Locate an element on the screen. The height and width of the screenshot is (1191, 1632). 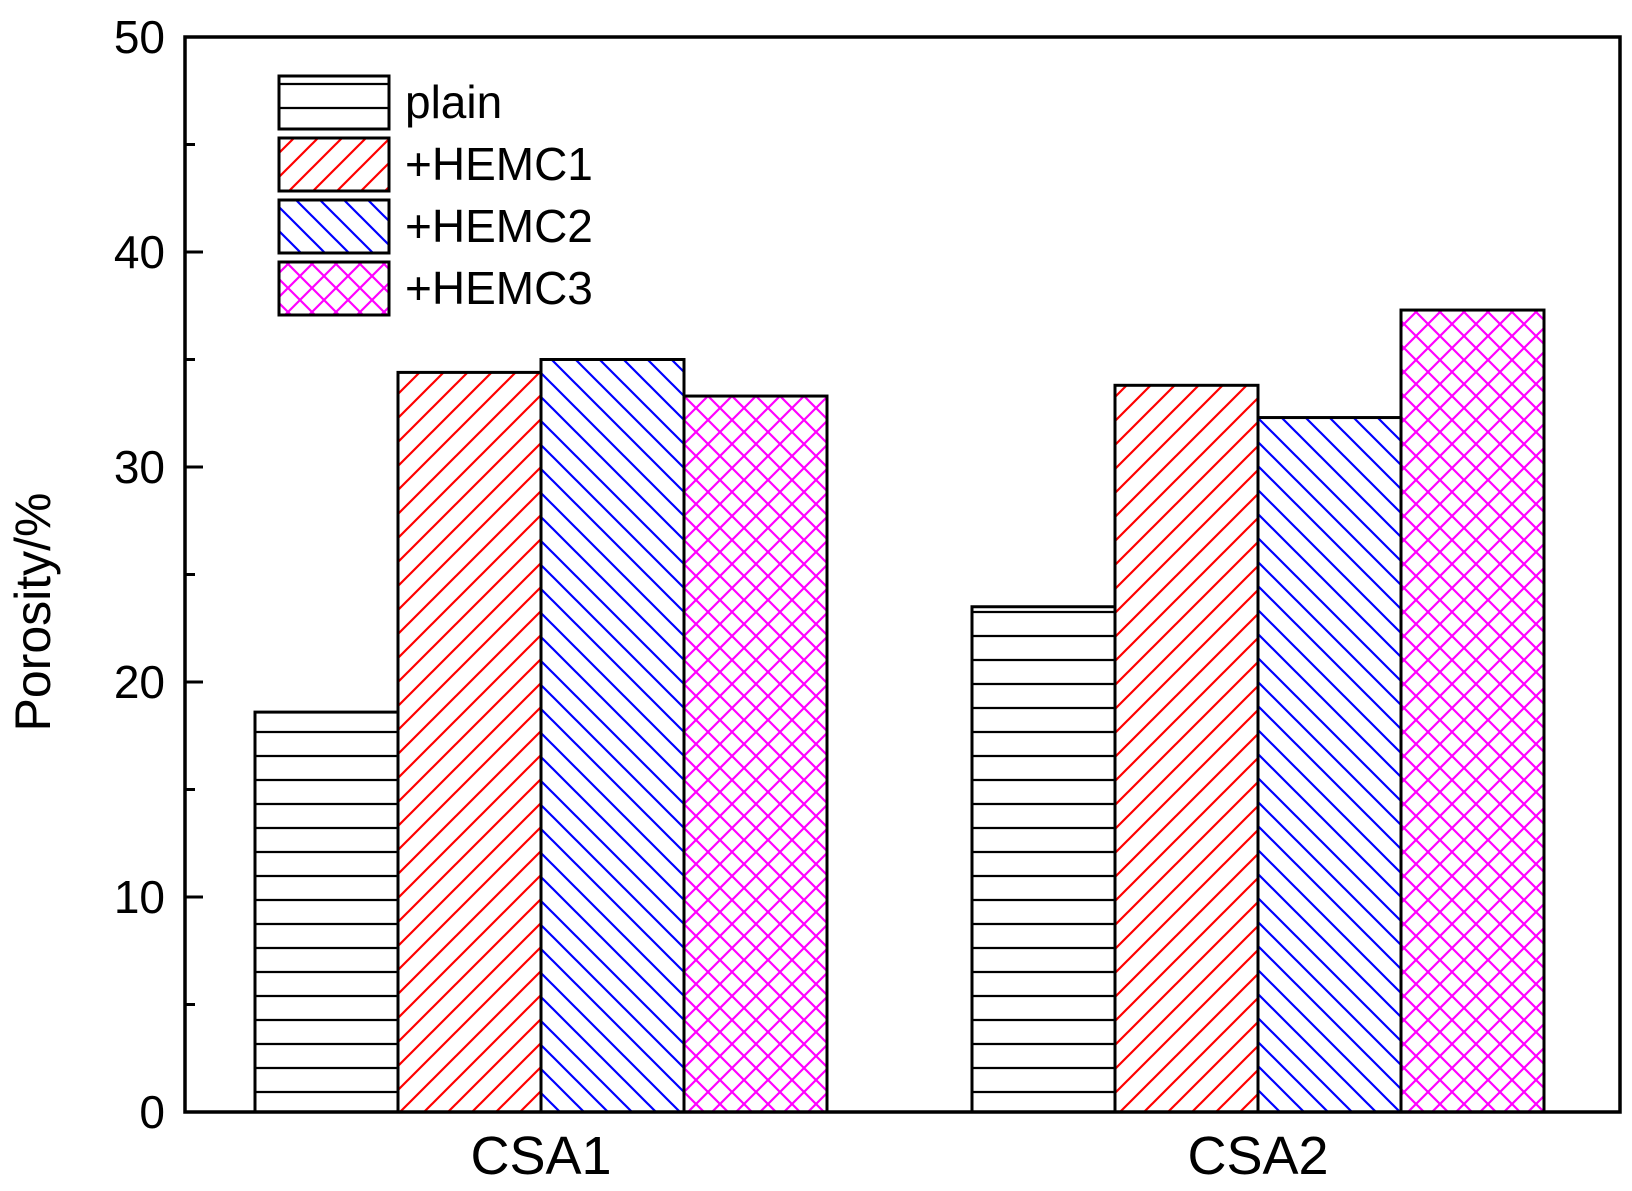
bar-csa2-hemc3 is located at coordinates (1472, 711).